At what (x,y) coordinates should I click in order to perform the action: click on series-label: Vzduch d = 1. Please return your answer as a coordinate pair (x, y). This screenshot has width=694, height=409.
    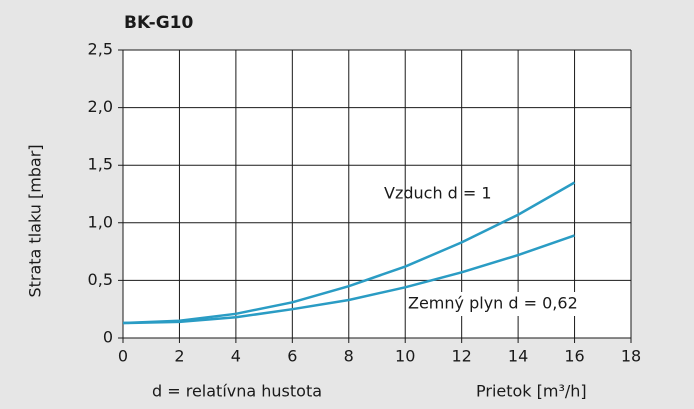
    Looking at the image, I should click on (438, 193).